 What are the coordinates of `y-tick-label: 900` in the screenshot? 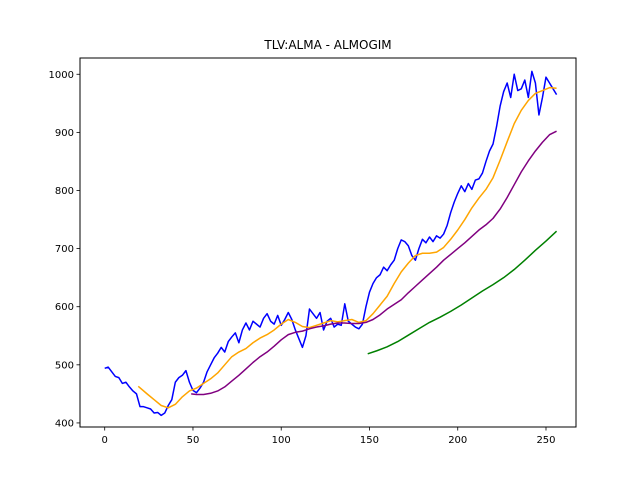 It's located at (64, 133).